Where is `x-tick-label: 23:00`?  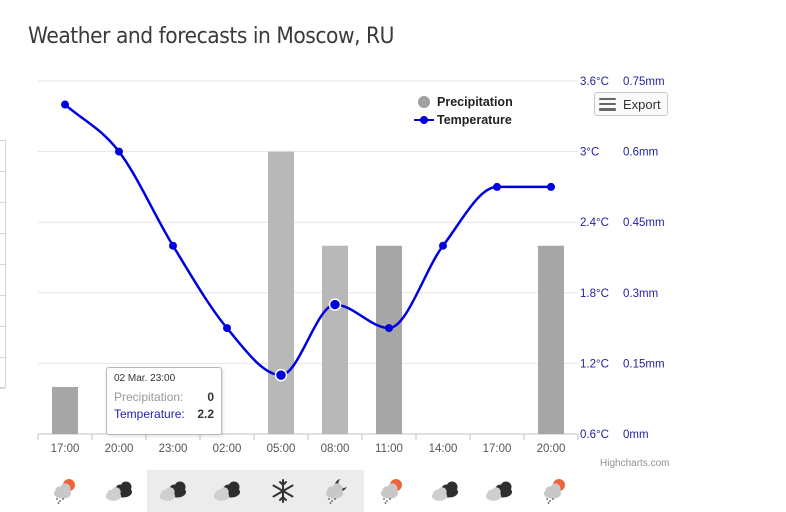
x-tick-label: 23:00 is located at coordinates (173, 449).